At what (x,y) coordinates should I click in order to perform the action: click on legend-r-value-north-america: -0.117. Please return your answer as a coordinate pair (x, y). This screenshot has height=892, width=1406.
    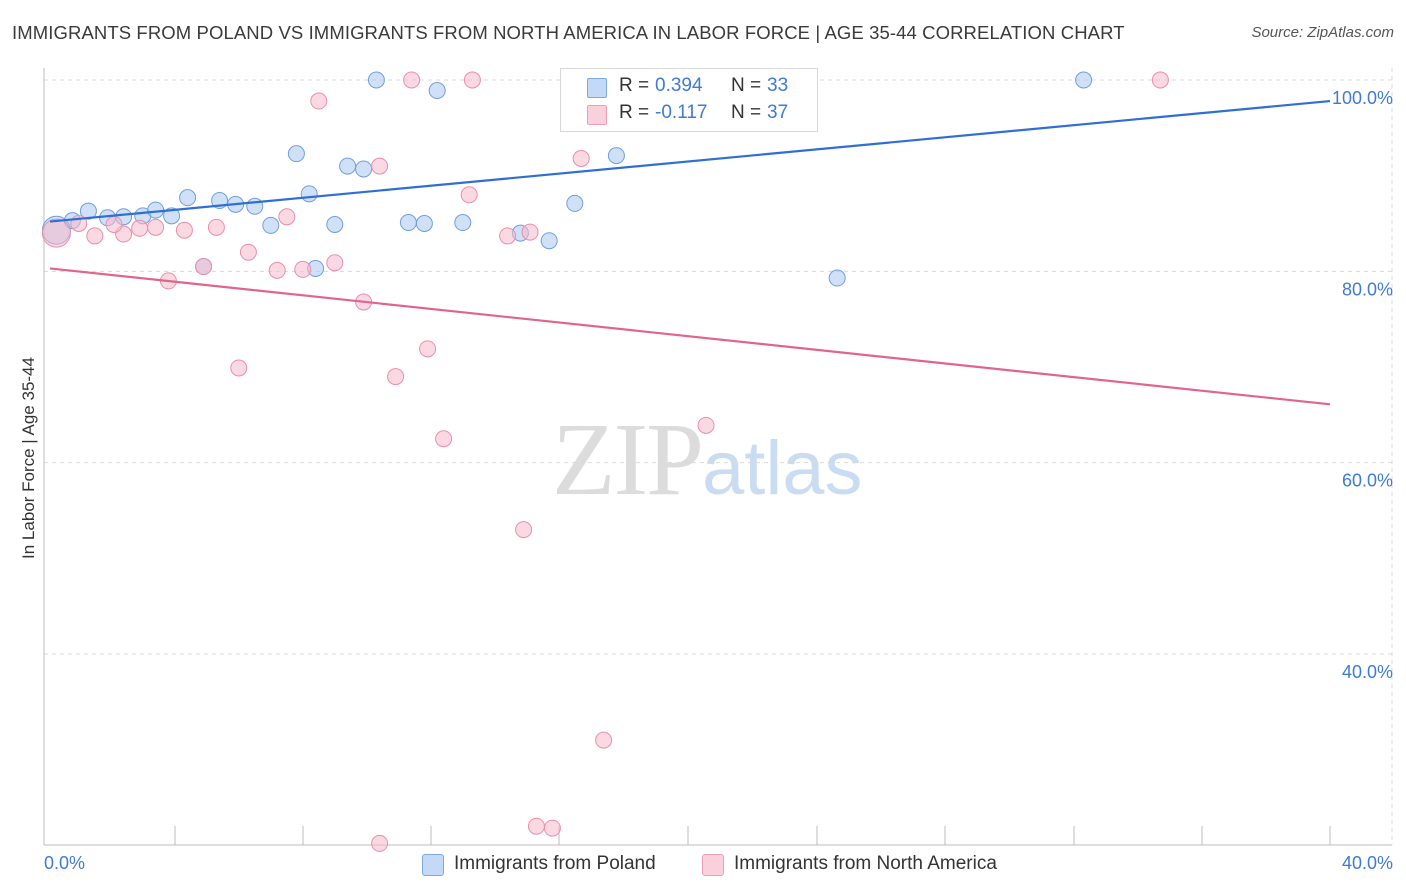
    Looking at the image, I should click on (681, 112).